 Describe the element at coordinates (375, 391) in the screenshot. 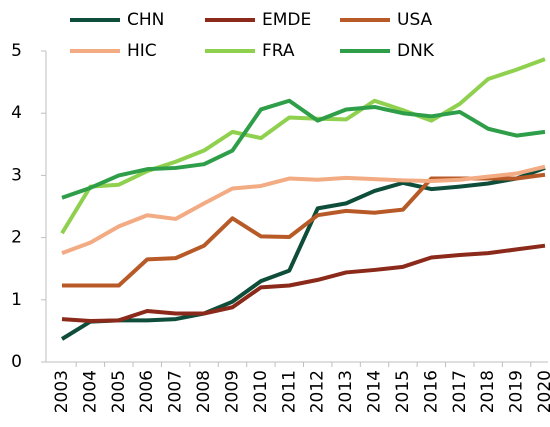

I see `x-tick-label: 2014` at that location.